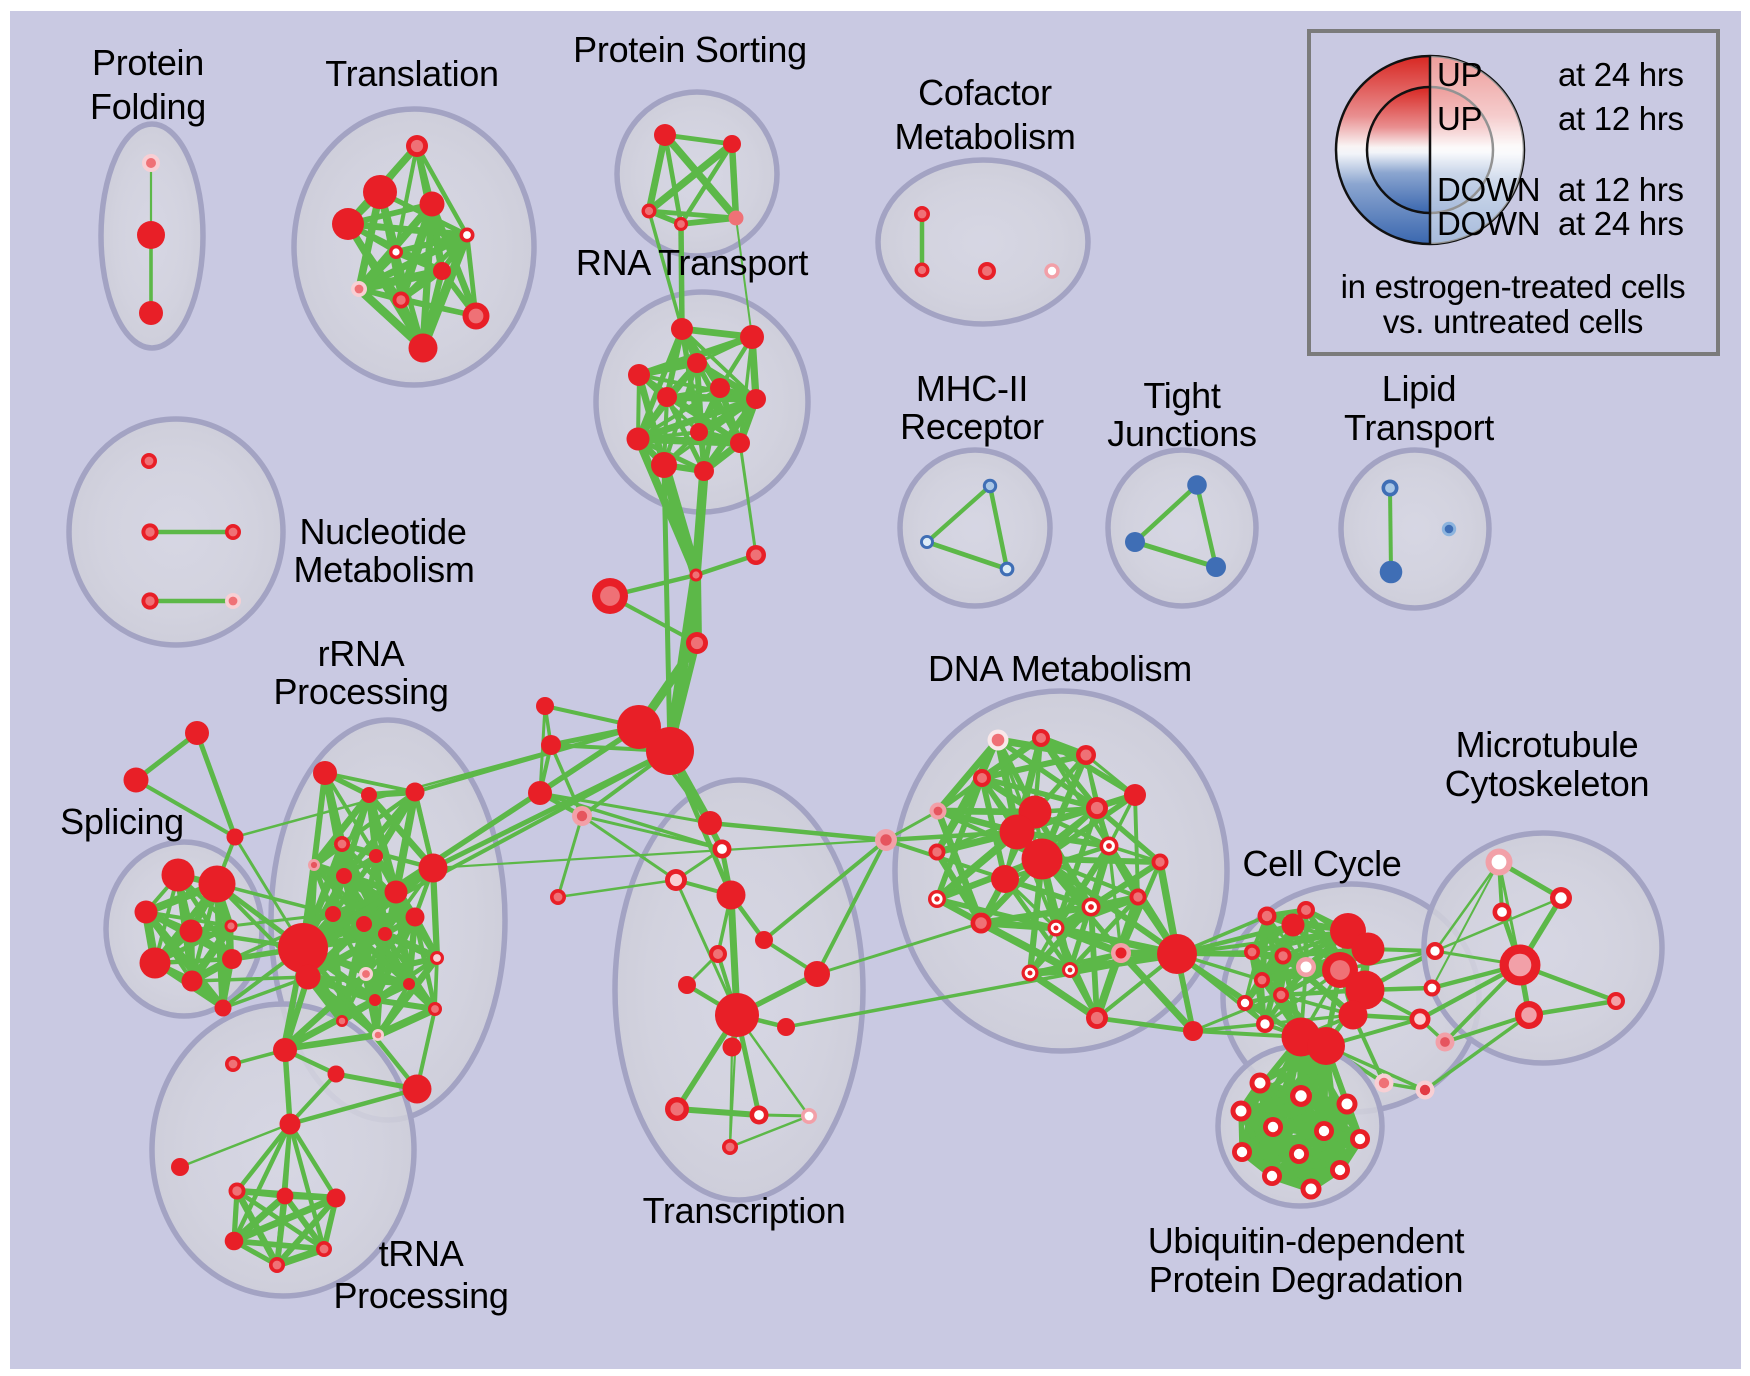 The width and height of the screenshot is (1750, 1376). What do you see at coordinates (122, 821) in the screenshot?
I see `svg-text: Splicing` at bounding box center [122, 821].